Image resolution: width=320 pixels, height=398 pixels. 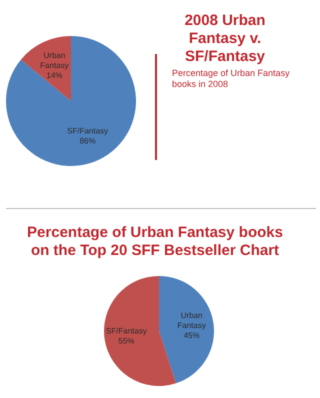 I want to click on data-label: 14%, so click(x=54, y=75).